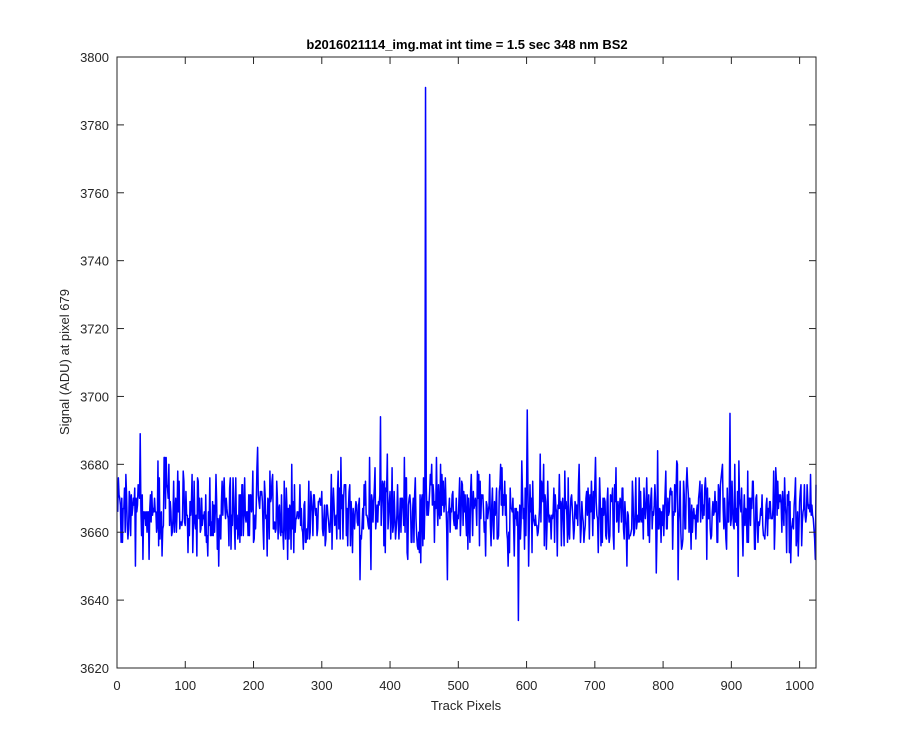 This screenshot has height=750, width=900. I want to click on y-tick-label: 3720, so click(94, 329).